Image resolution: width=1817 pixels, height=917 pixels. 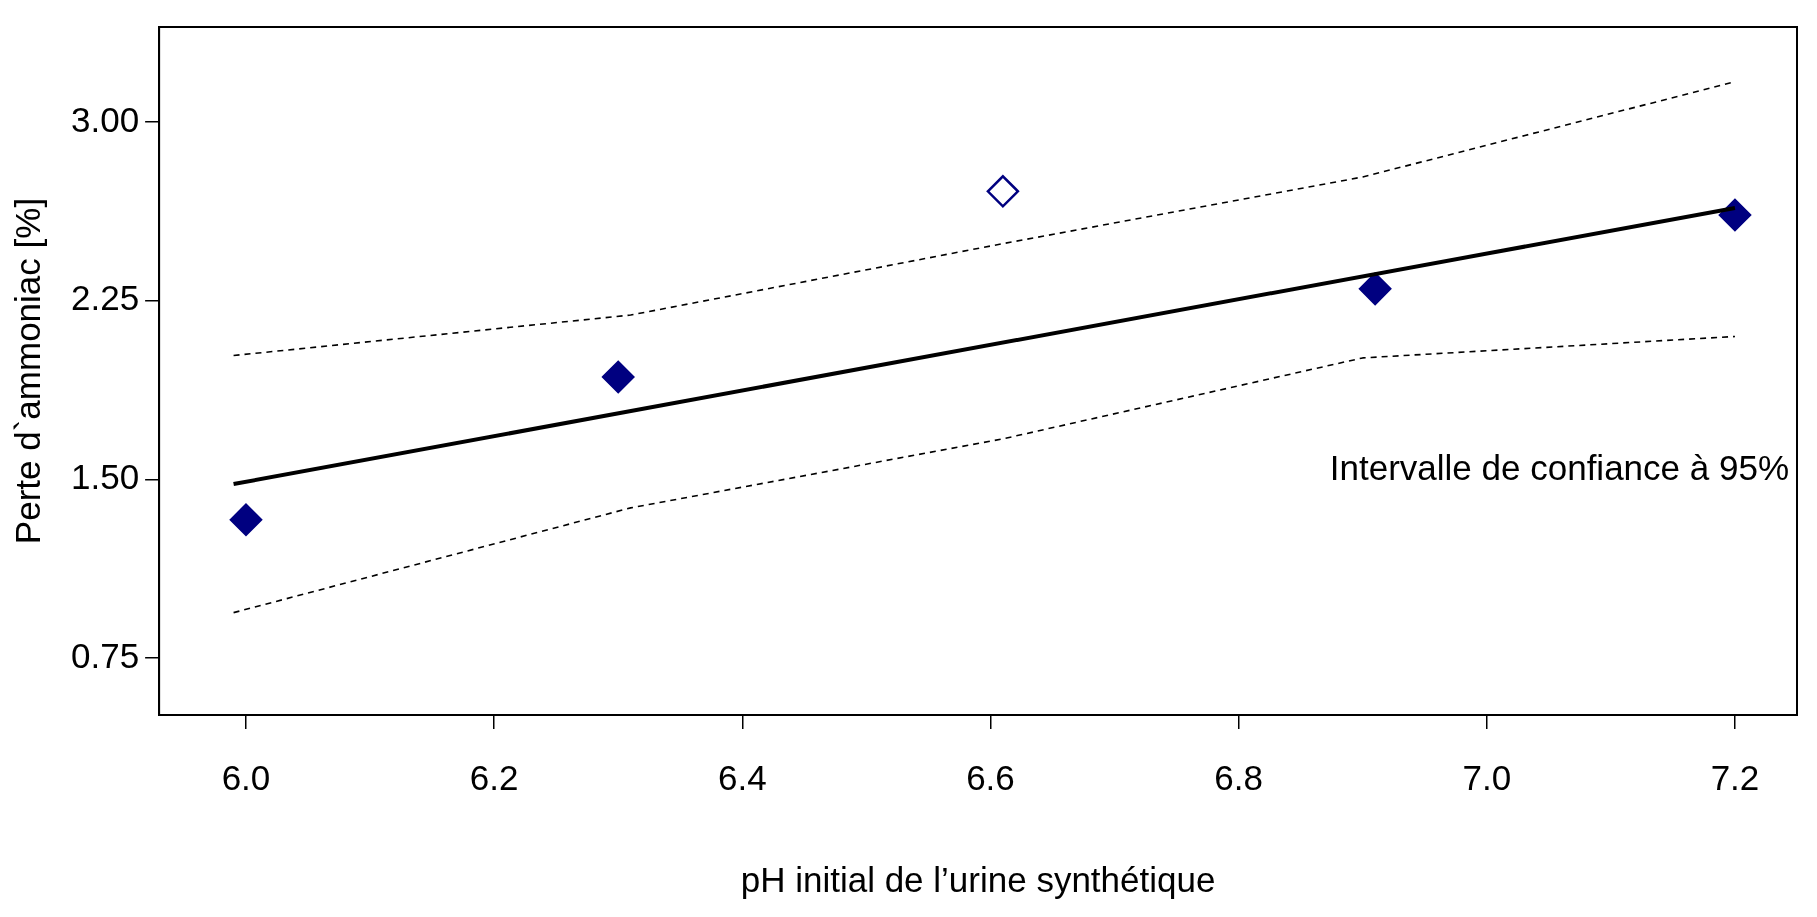 I want to click on x-tick-label: 6.2, so click(x=494, y=777).